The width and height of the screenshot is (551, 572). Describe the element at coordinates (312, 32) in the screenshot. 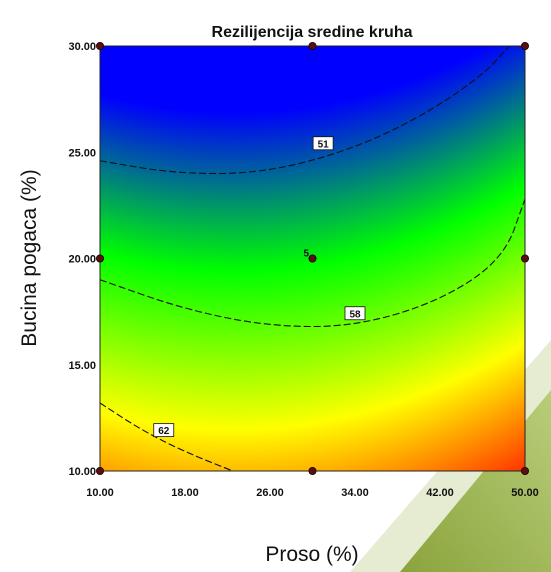

I see `chart-title: Rezilijencija sredine kruha` at that location.